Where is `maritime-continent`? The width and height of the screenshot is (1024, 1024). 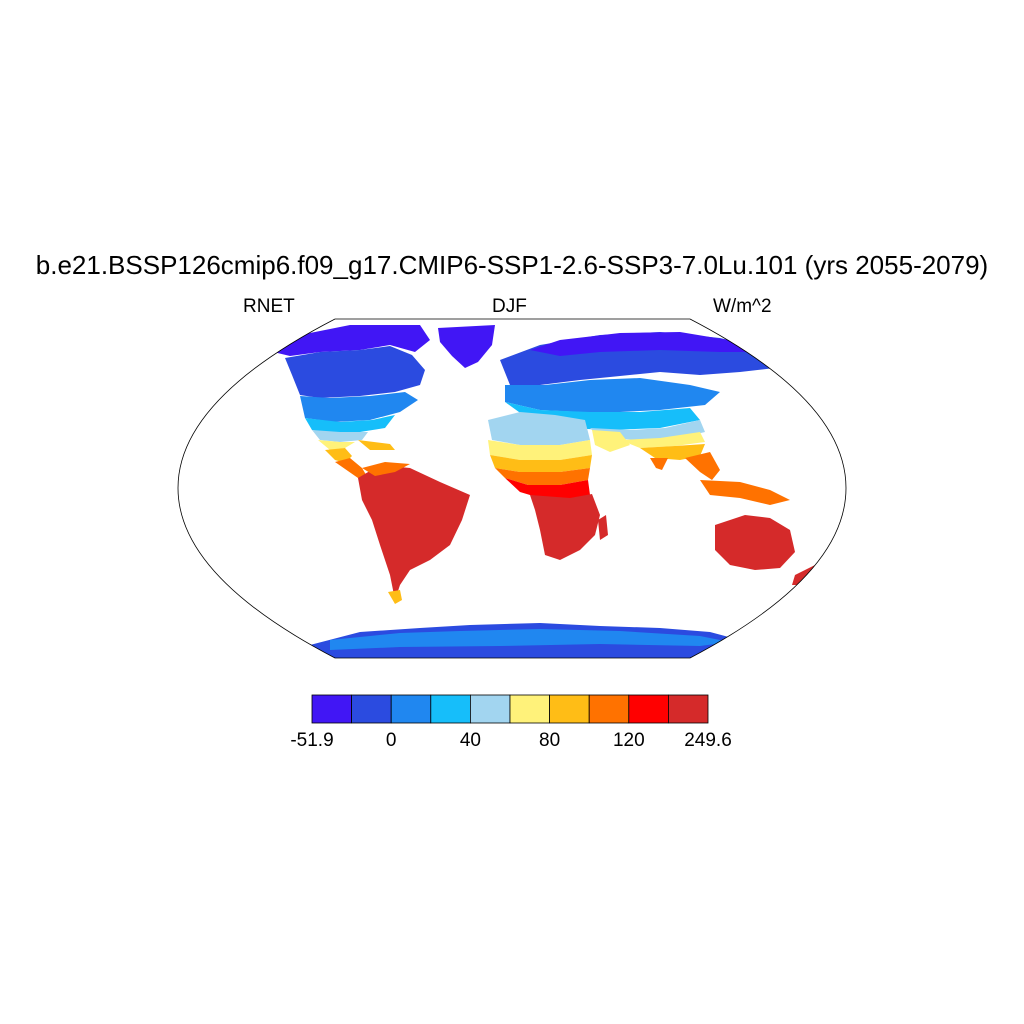
maritime-continent is located at coordinates (745, 492).